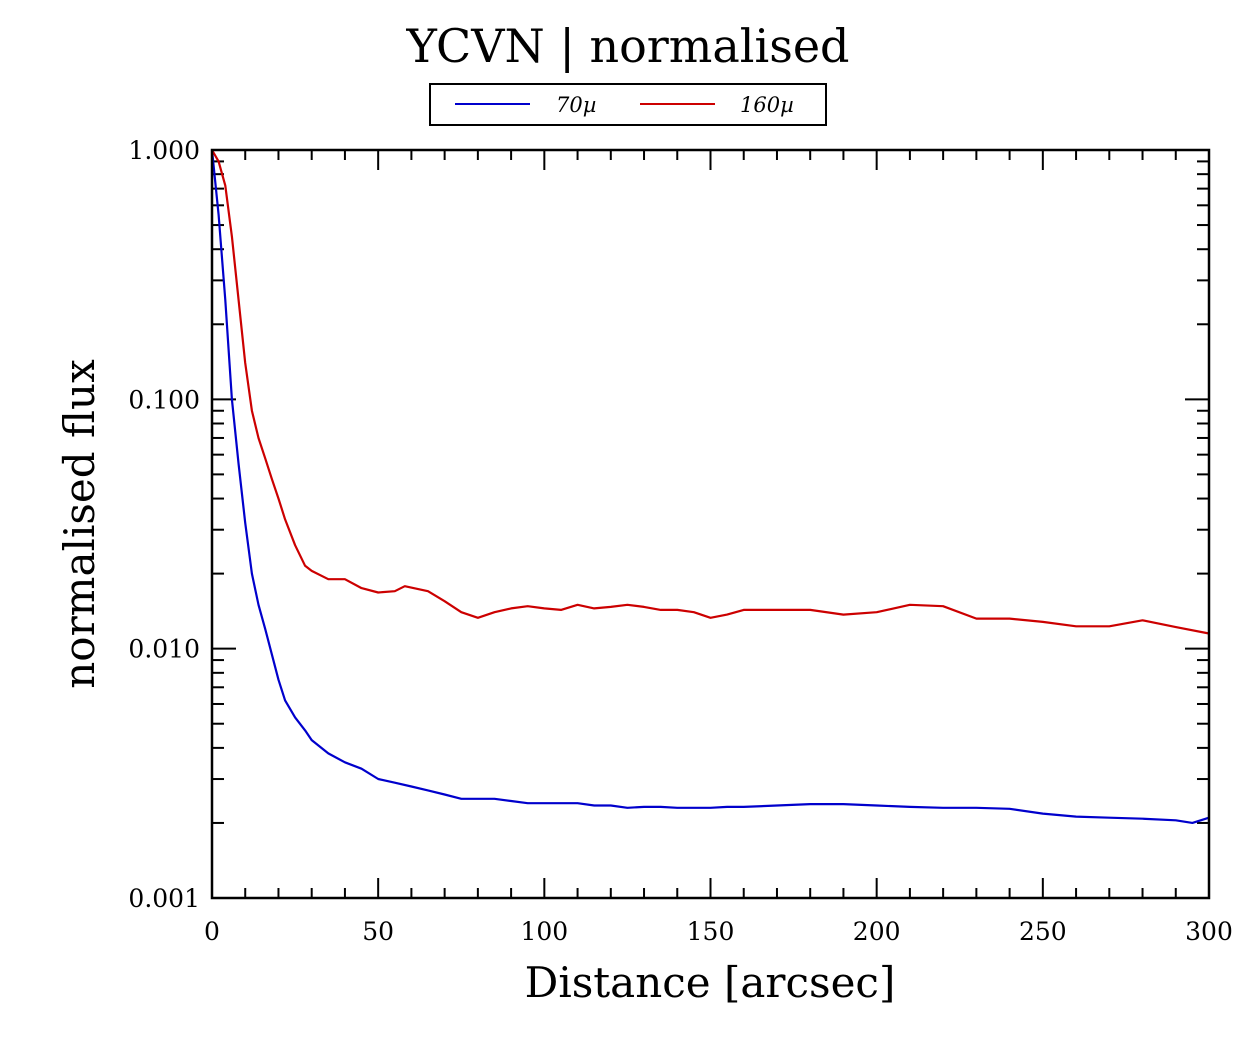  I want to click on legend-label-70: 70µ, so click(576, 105).